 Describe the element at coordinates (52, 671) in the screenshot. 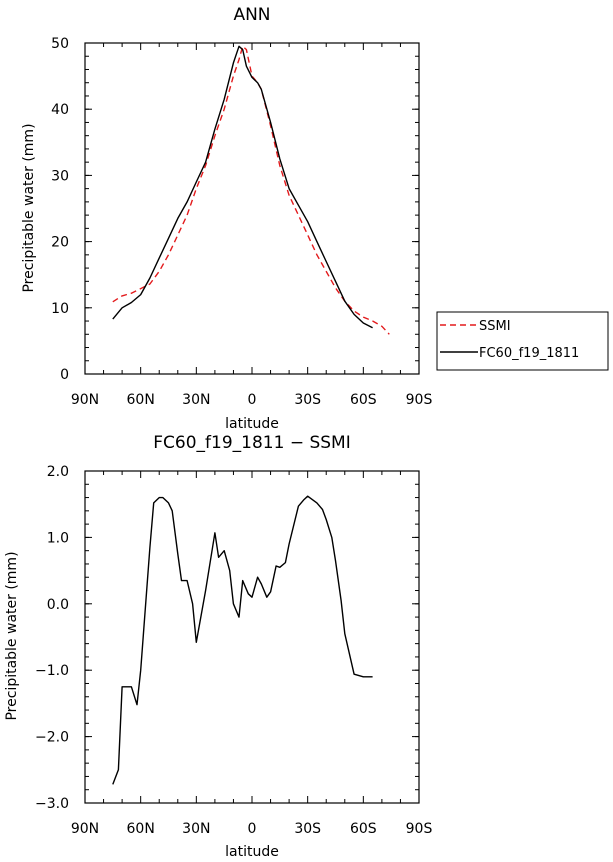

I see `bottom-y-tick-label: −1.0` at that location.